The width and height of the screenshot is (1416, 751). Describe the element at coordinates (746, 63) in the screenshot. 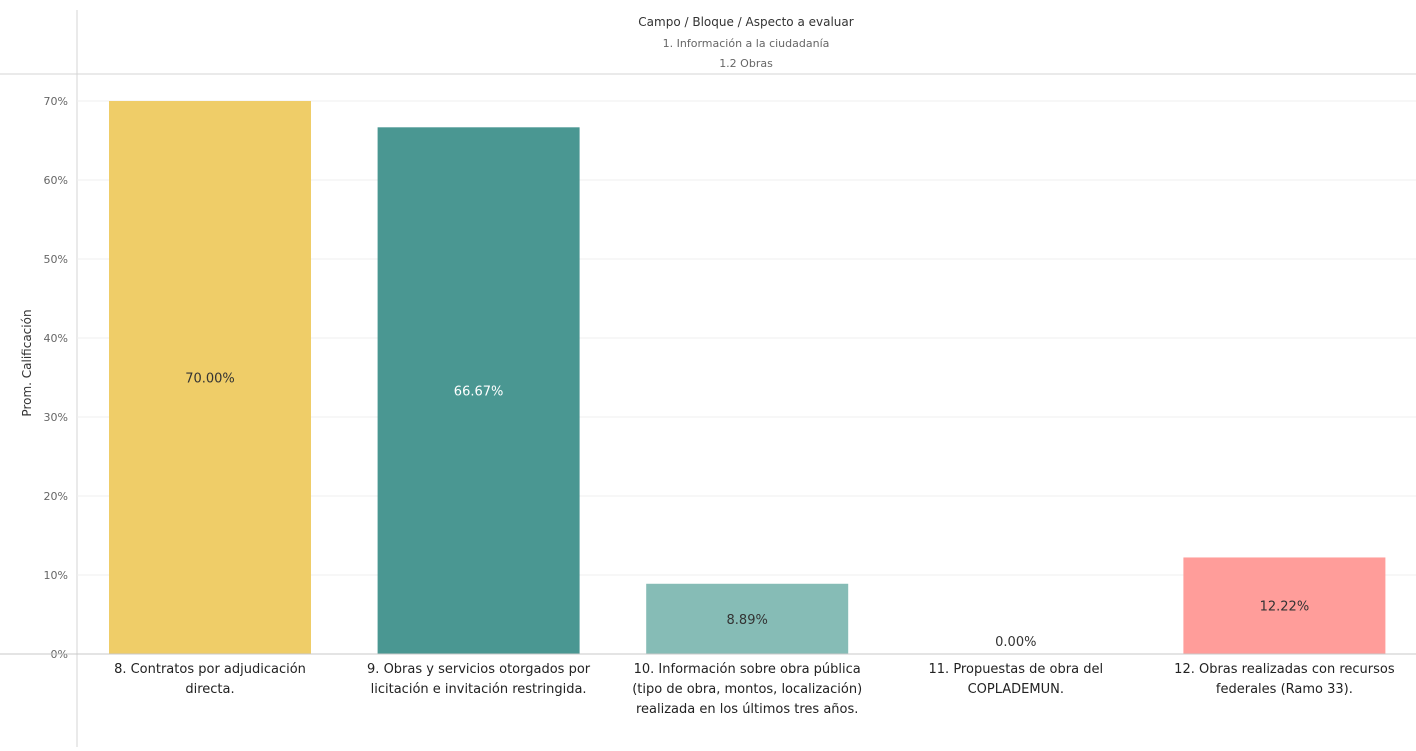

I see `header-block: 1.2 Obras` at that location.